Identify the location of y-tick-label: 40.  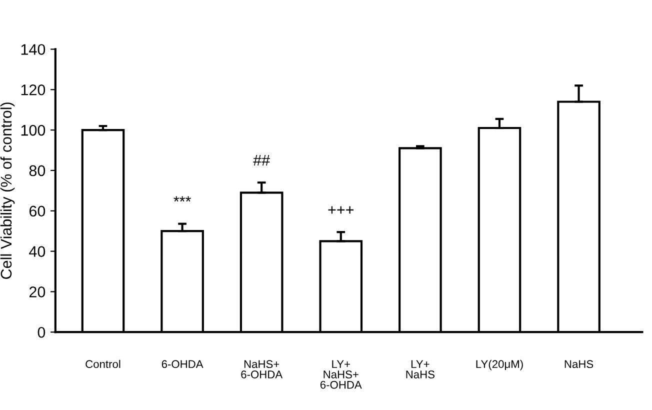
(37, 251).